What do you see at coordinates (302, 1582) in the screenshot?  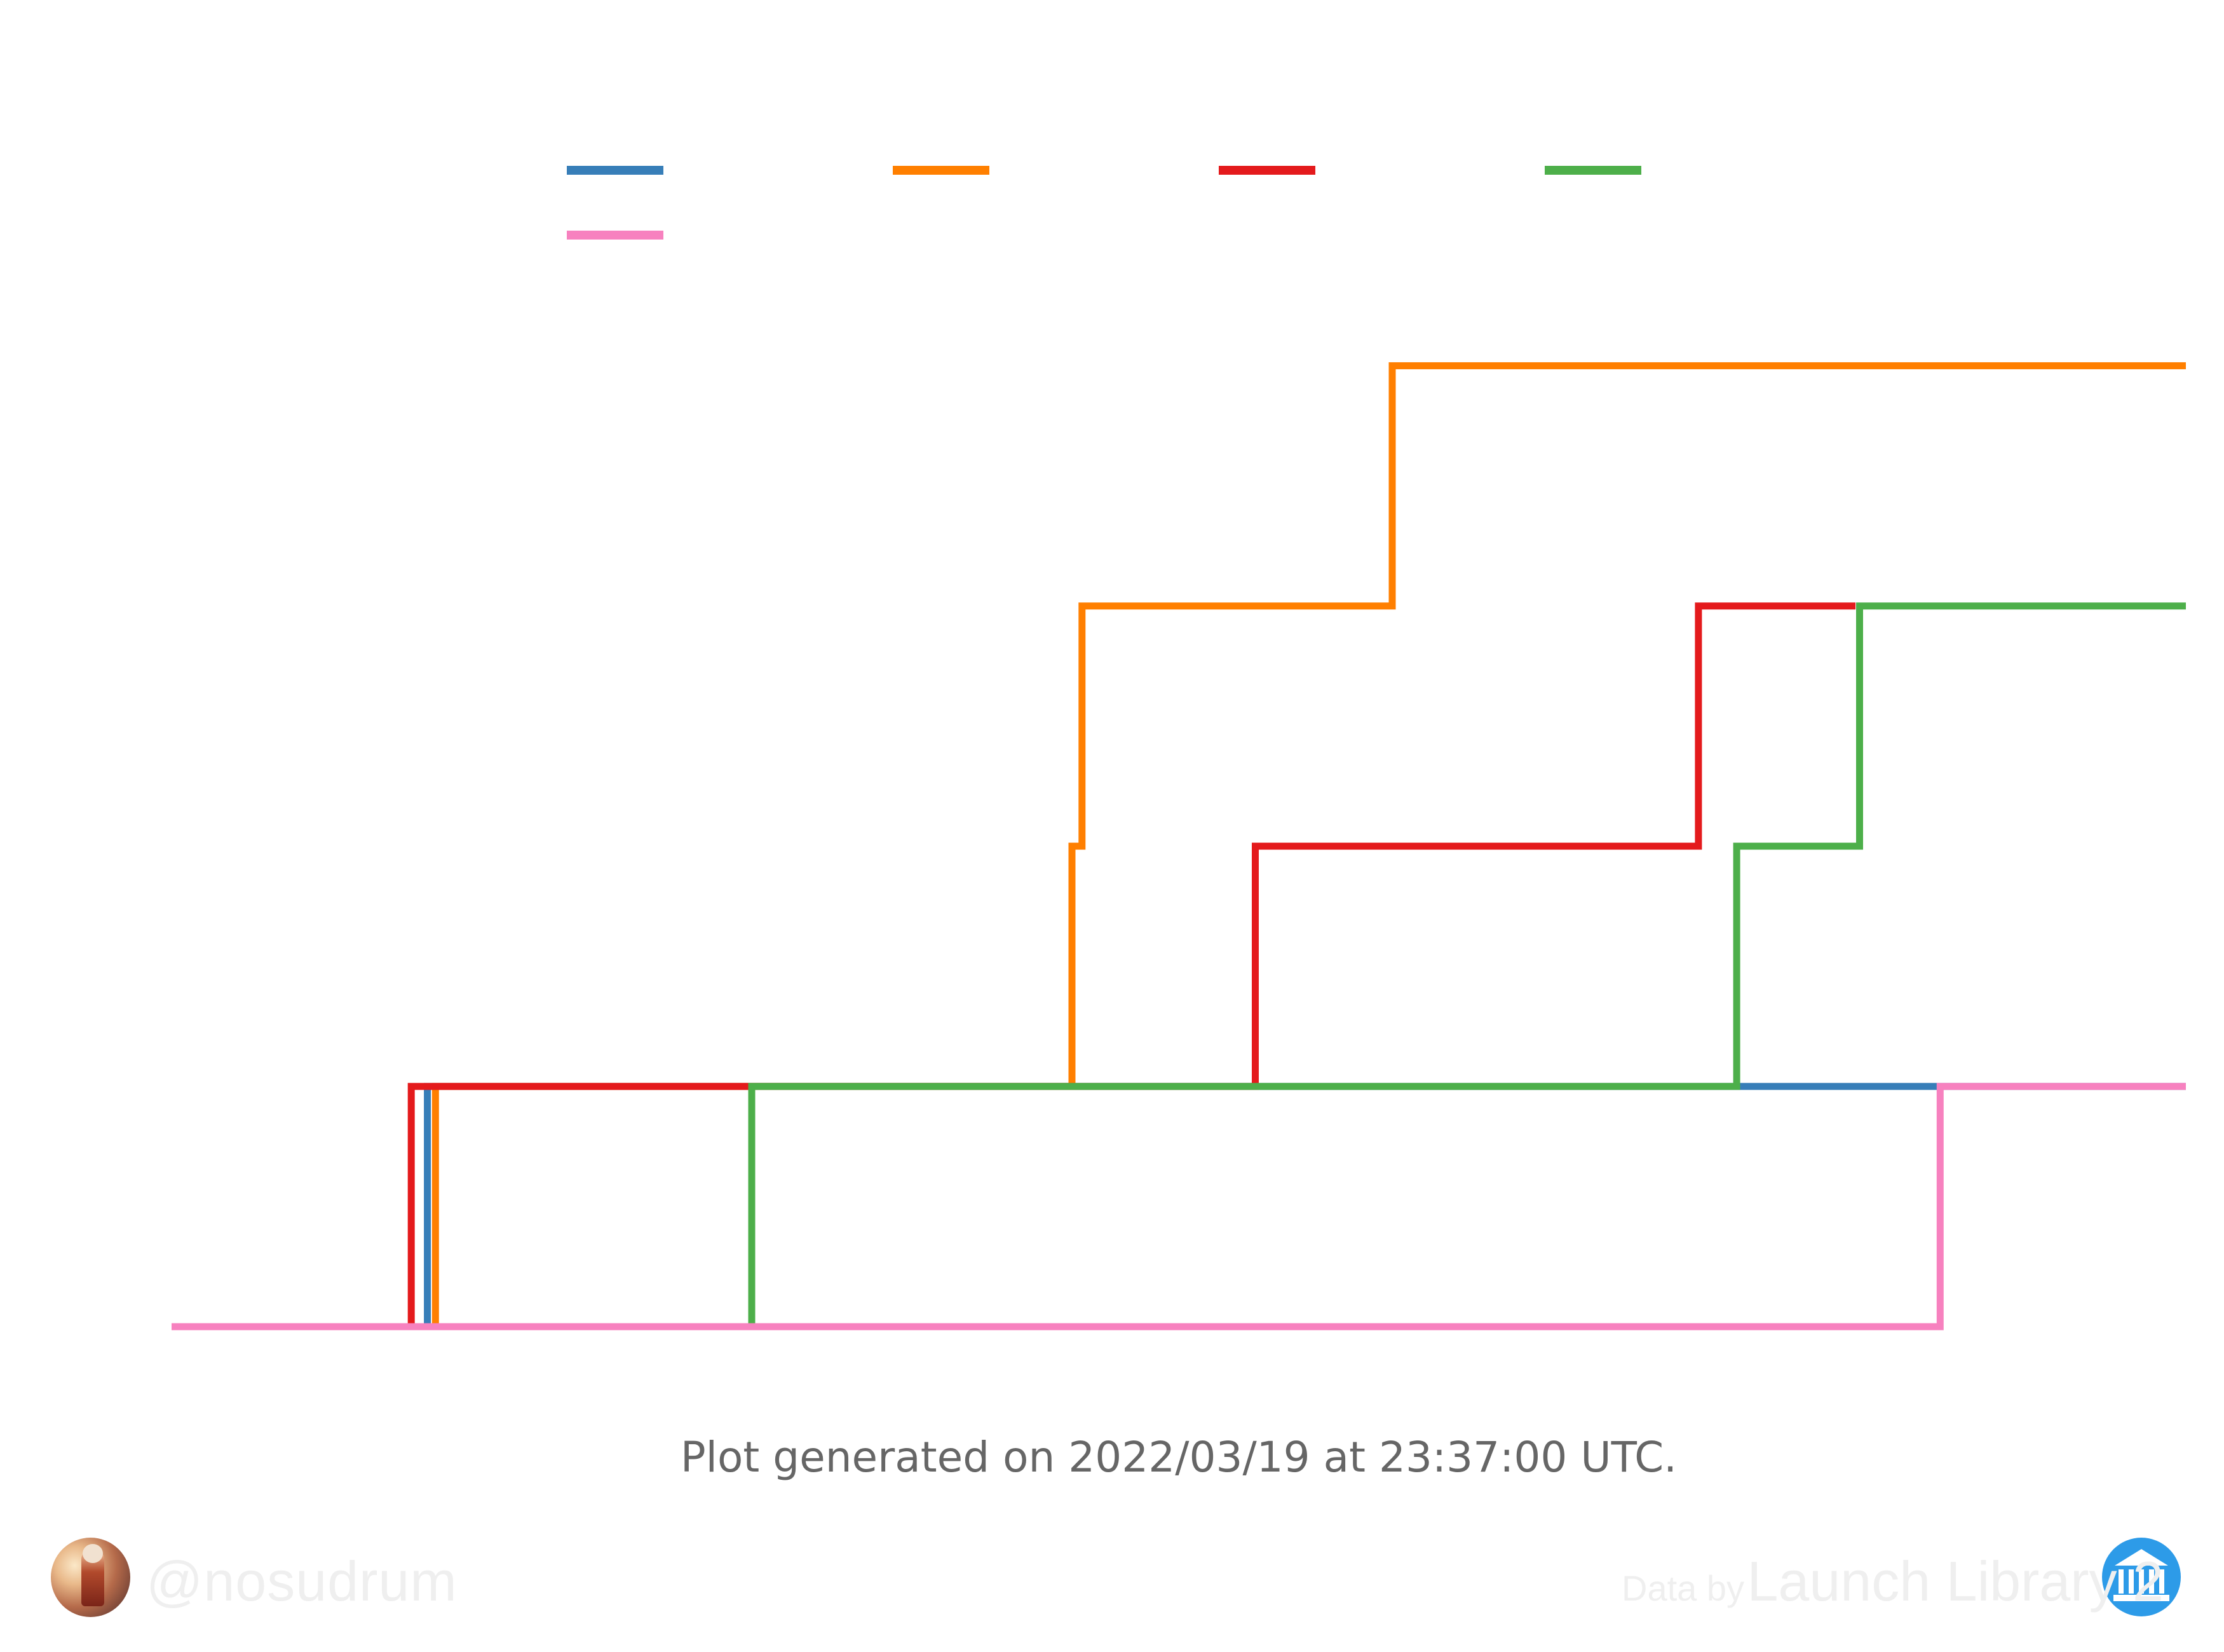 I see `author-handle: @nosudrum` at bounding box center [302, 1582].